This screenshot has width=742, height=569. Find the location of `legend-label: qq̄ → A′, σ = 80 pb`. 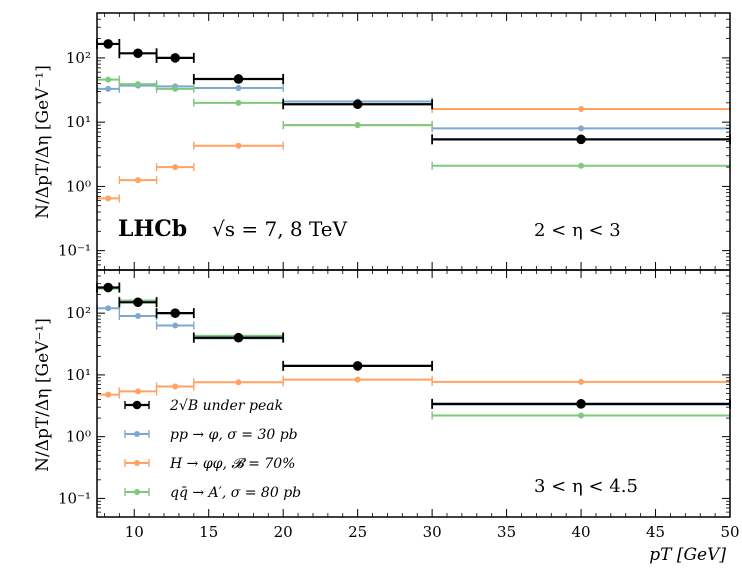

legend-label: qq̄ → A′, σ = 80 pb is located at coordinates (235, 493).